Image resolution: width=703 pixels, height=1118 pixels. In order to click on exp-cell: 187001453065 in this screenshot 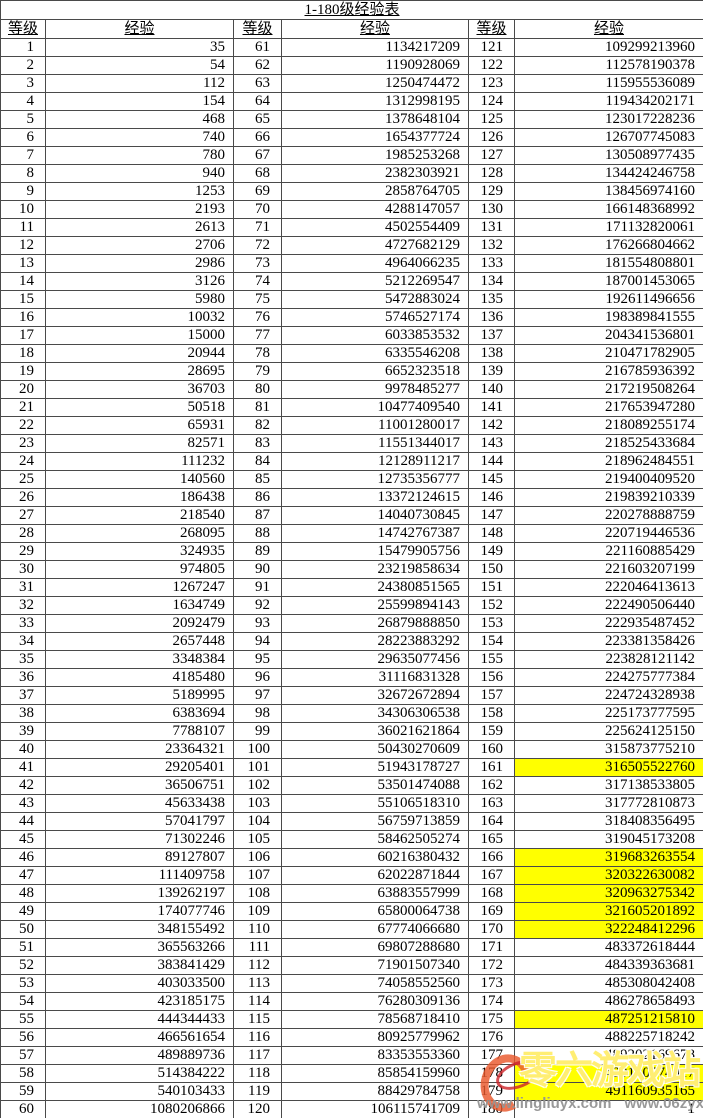, I will do `click(608, 281)`.